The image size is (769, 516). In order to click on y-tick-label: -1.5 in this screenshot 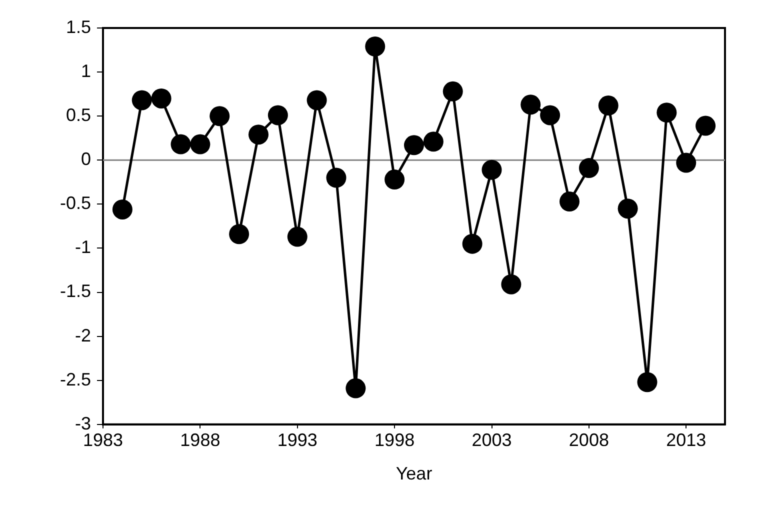, I will do `click(75, 291)`.